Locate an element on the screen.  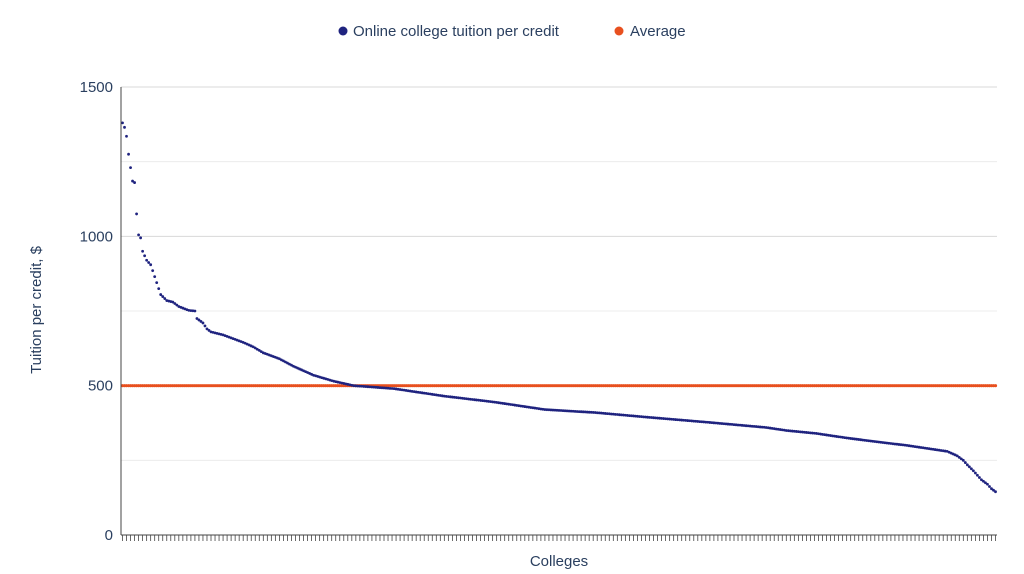
legend-label-tuition: Online college tuition per credit is located at coordinates (456, 31).